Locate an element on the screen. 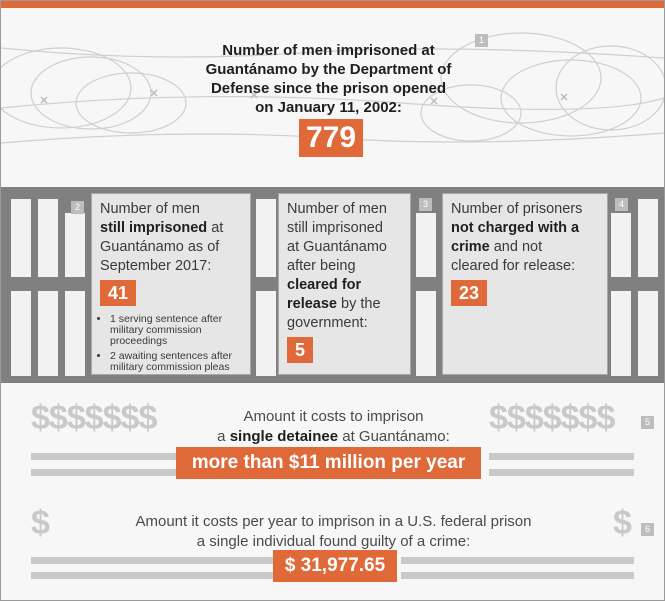  section1-title-line: Guantánamo by the Department of is located at coordinates (328, 69).